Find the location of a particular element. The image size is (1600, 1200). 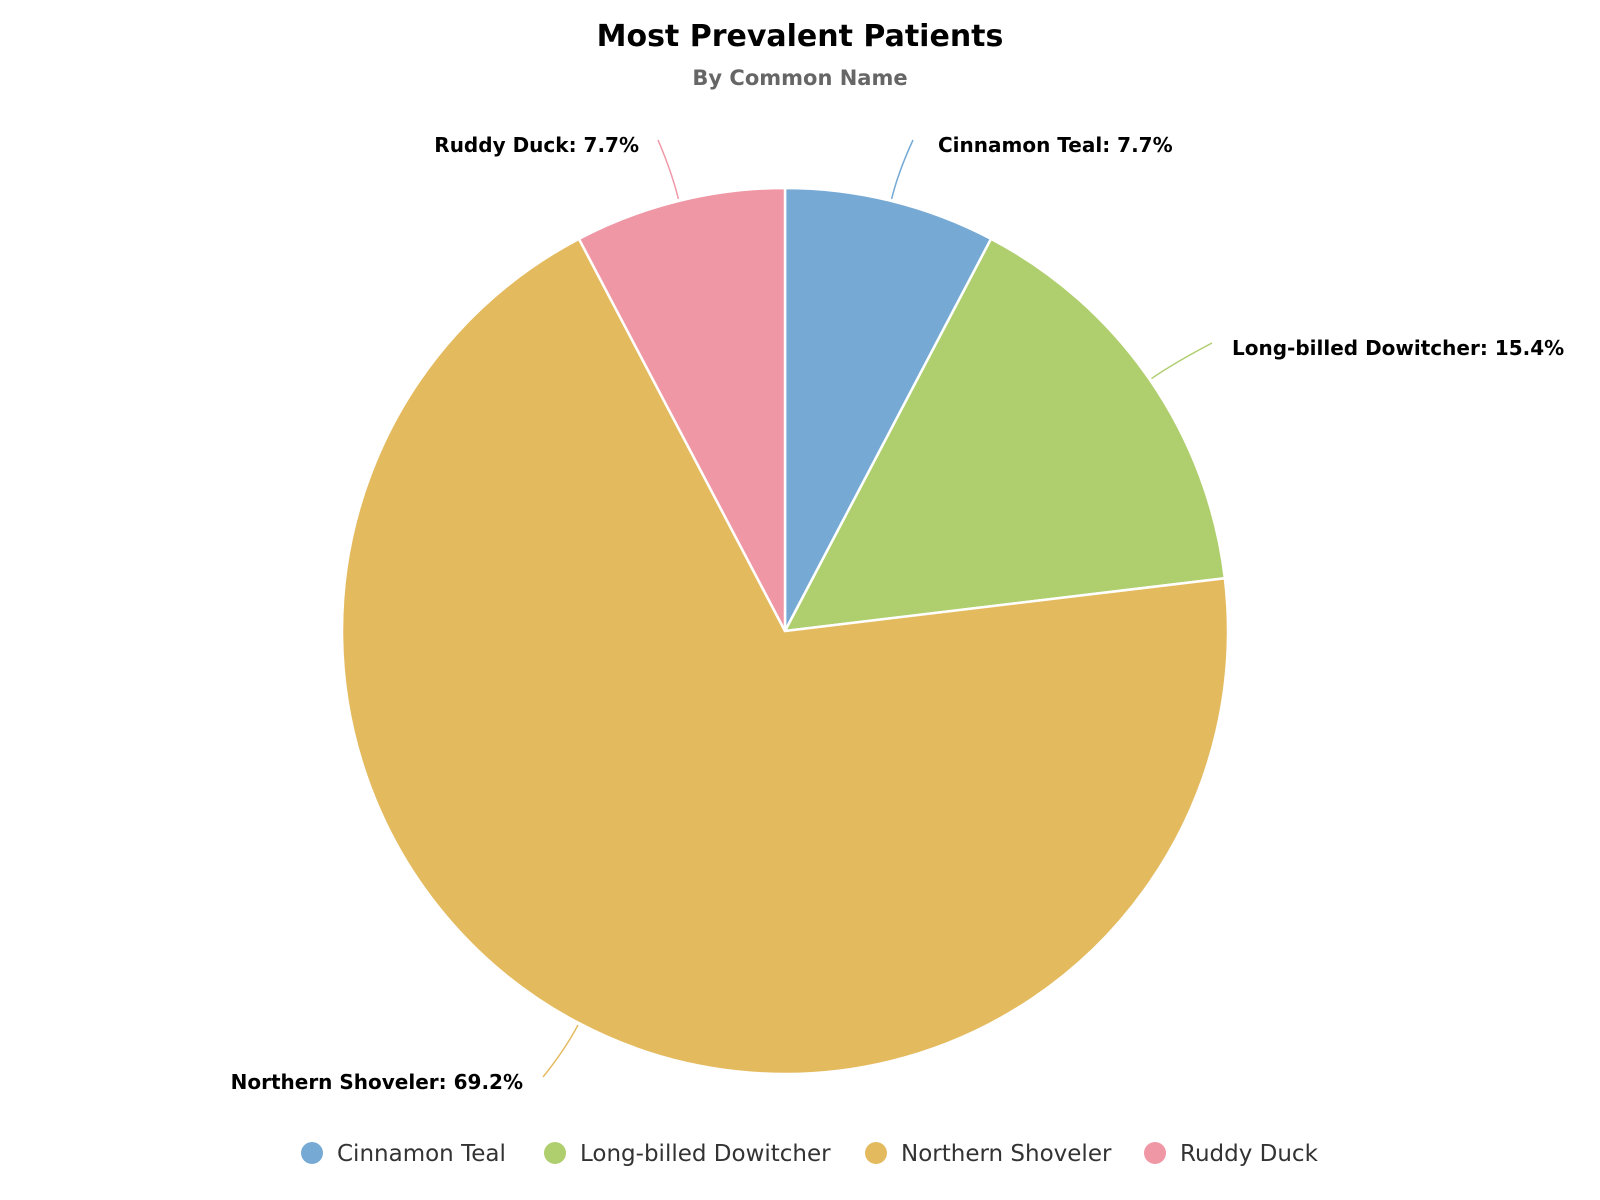

chart-title: Most Prevalent Patients is located at coordinates (800, 36).